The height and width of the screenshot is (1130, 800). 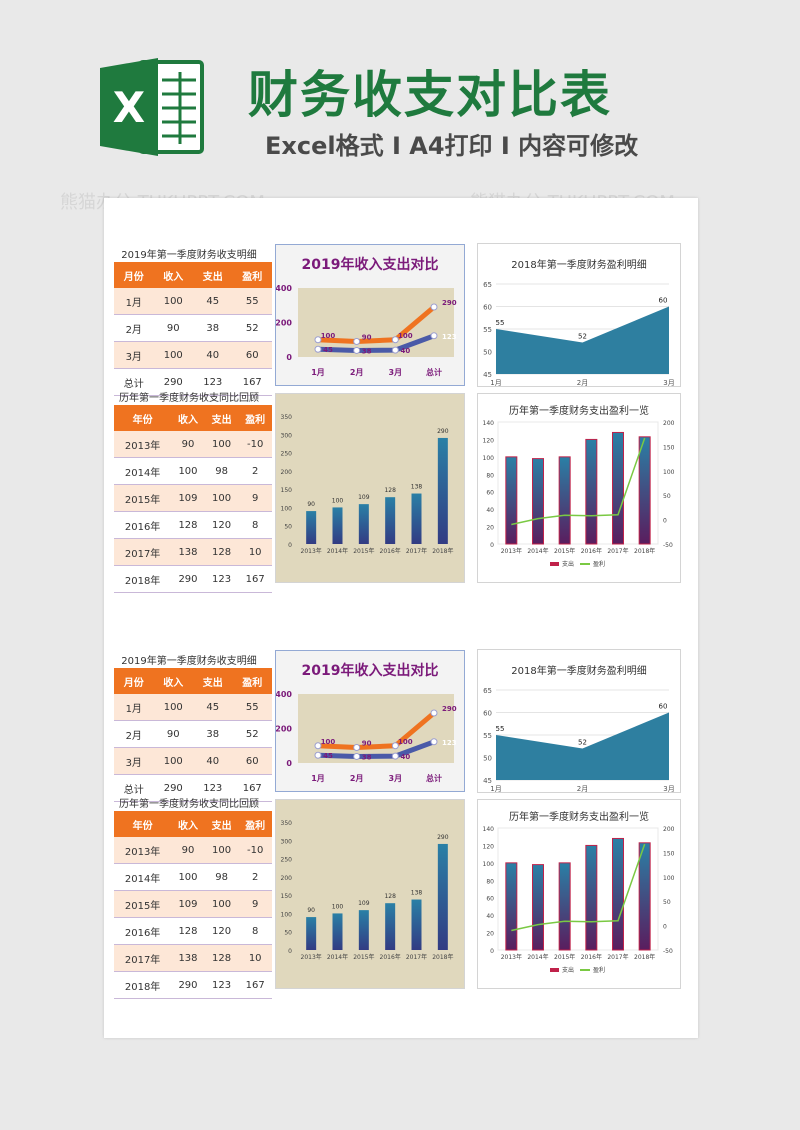 What do you see at coordinates (490, 916) in the screenshot?
I see `y-tick-label: 40` at bounding box center [490, 916].